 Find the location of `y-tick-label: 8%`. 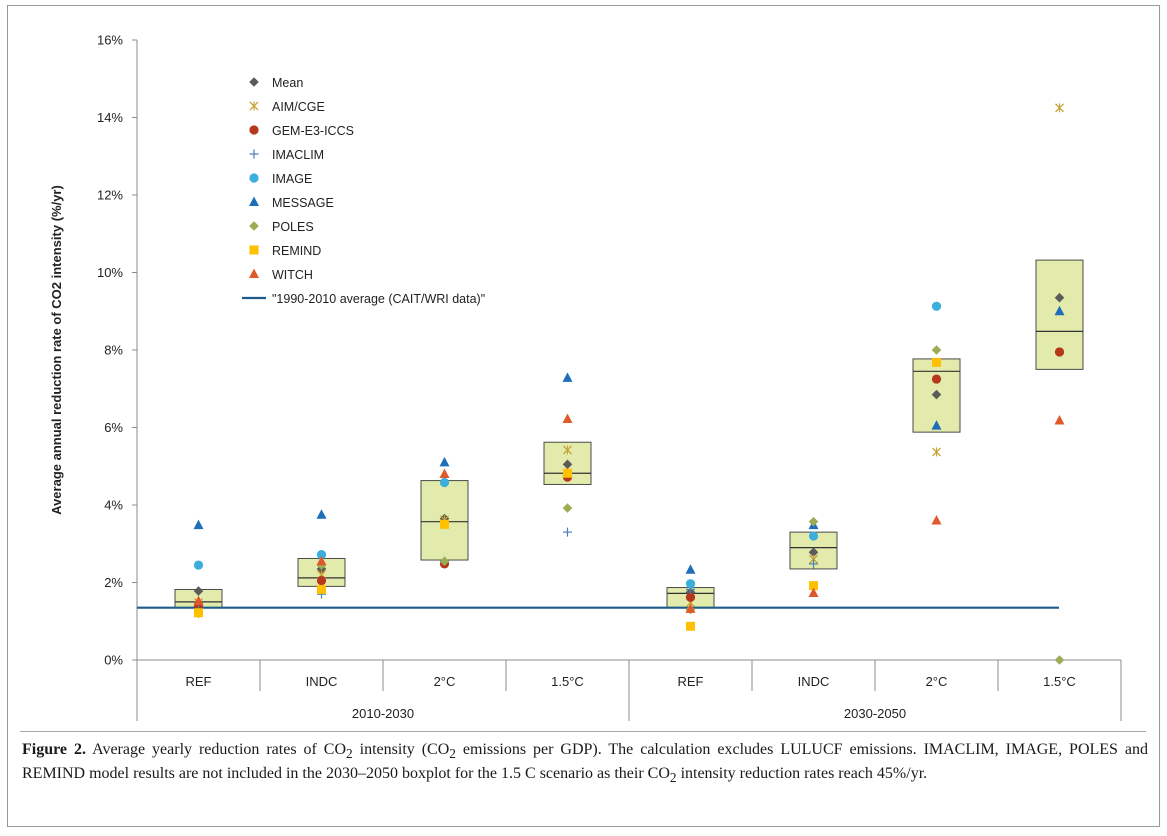

y-tick-label: 8% is located at coordinates (113, 350).